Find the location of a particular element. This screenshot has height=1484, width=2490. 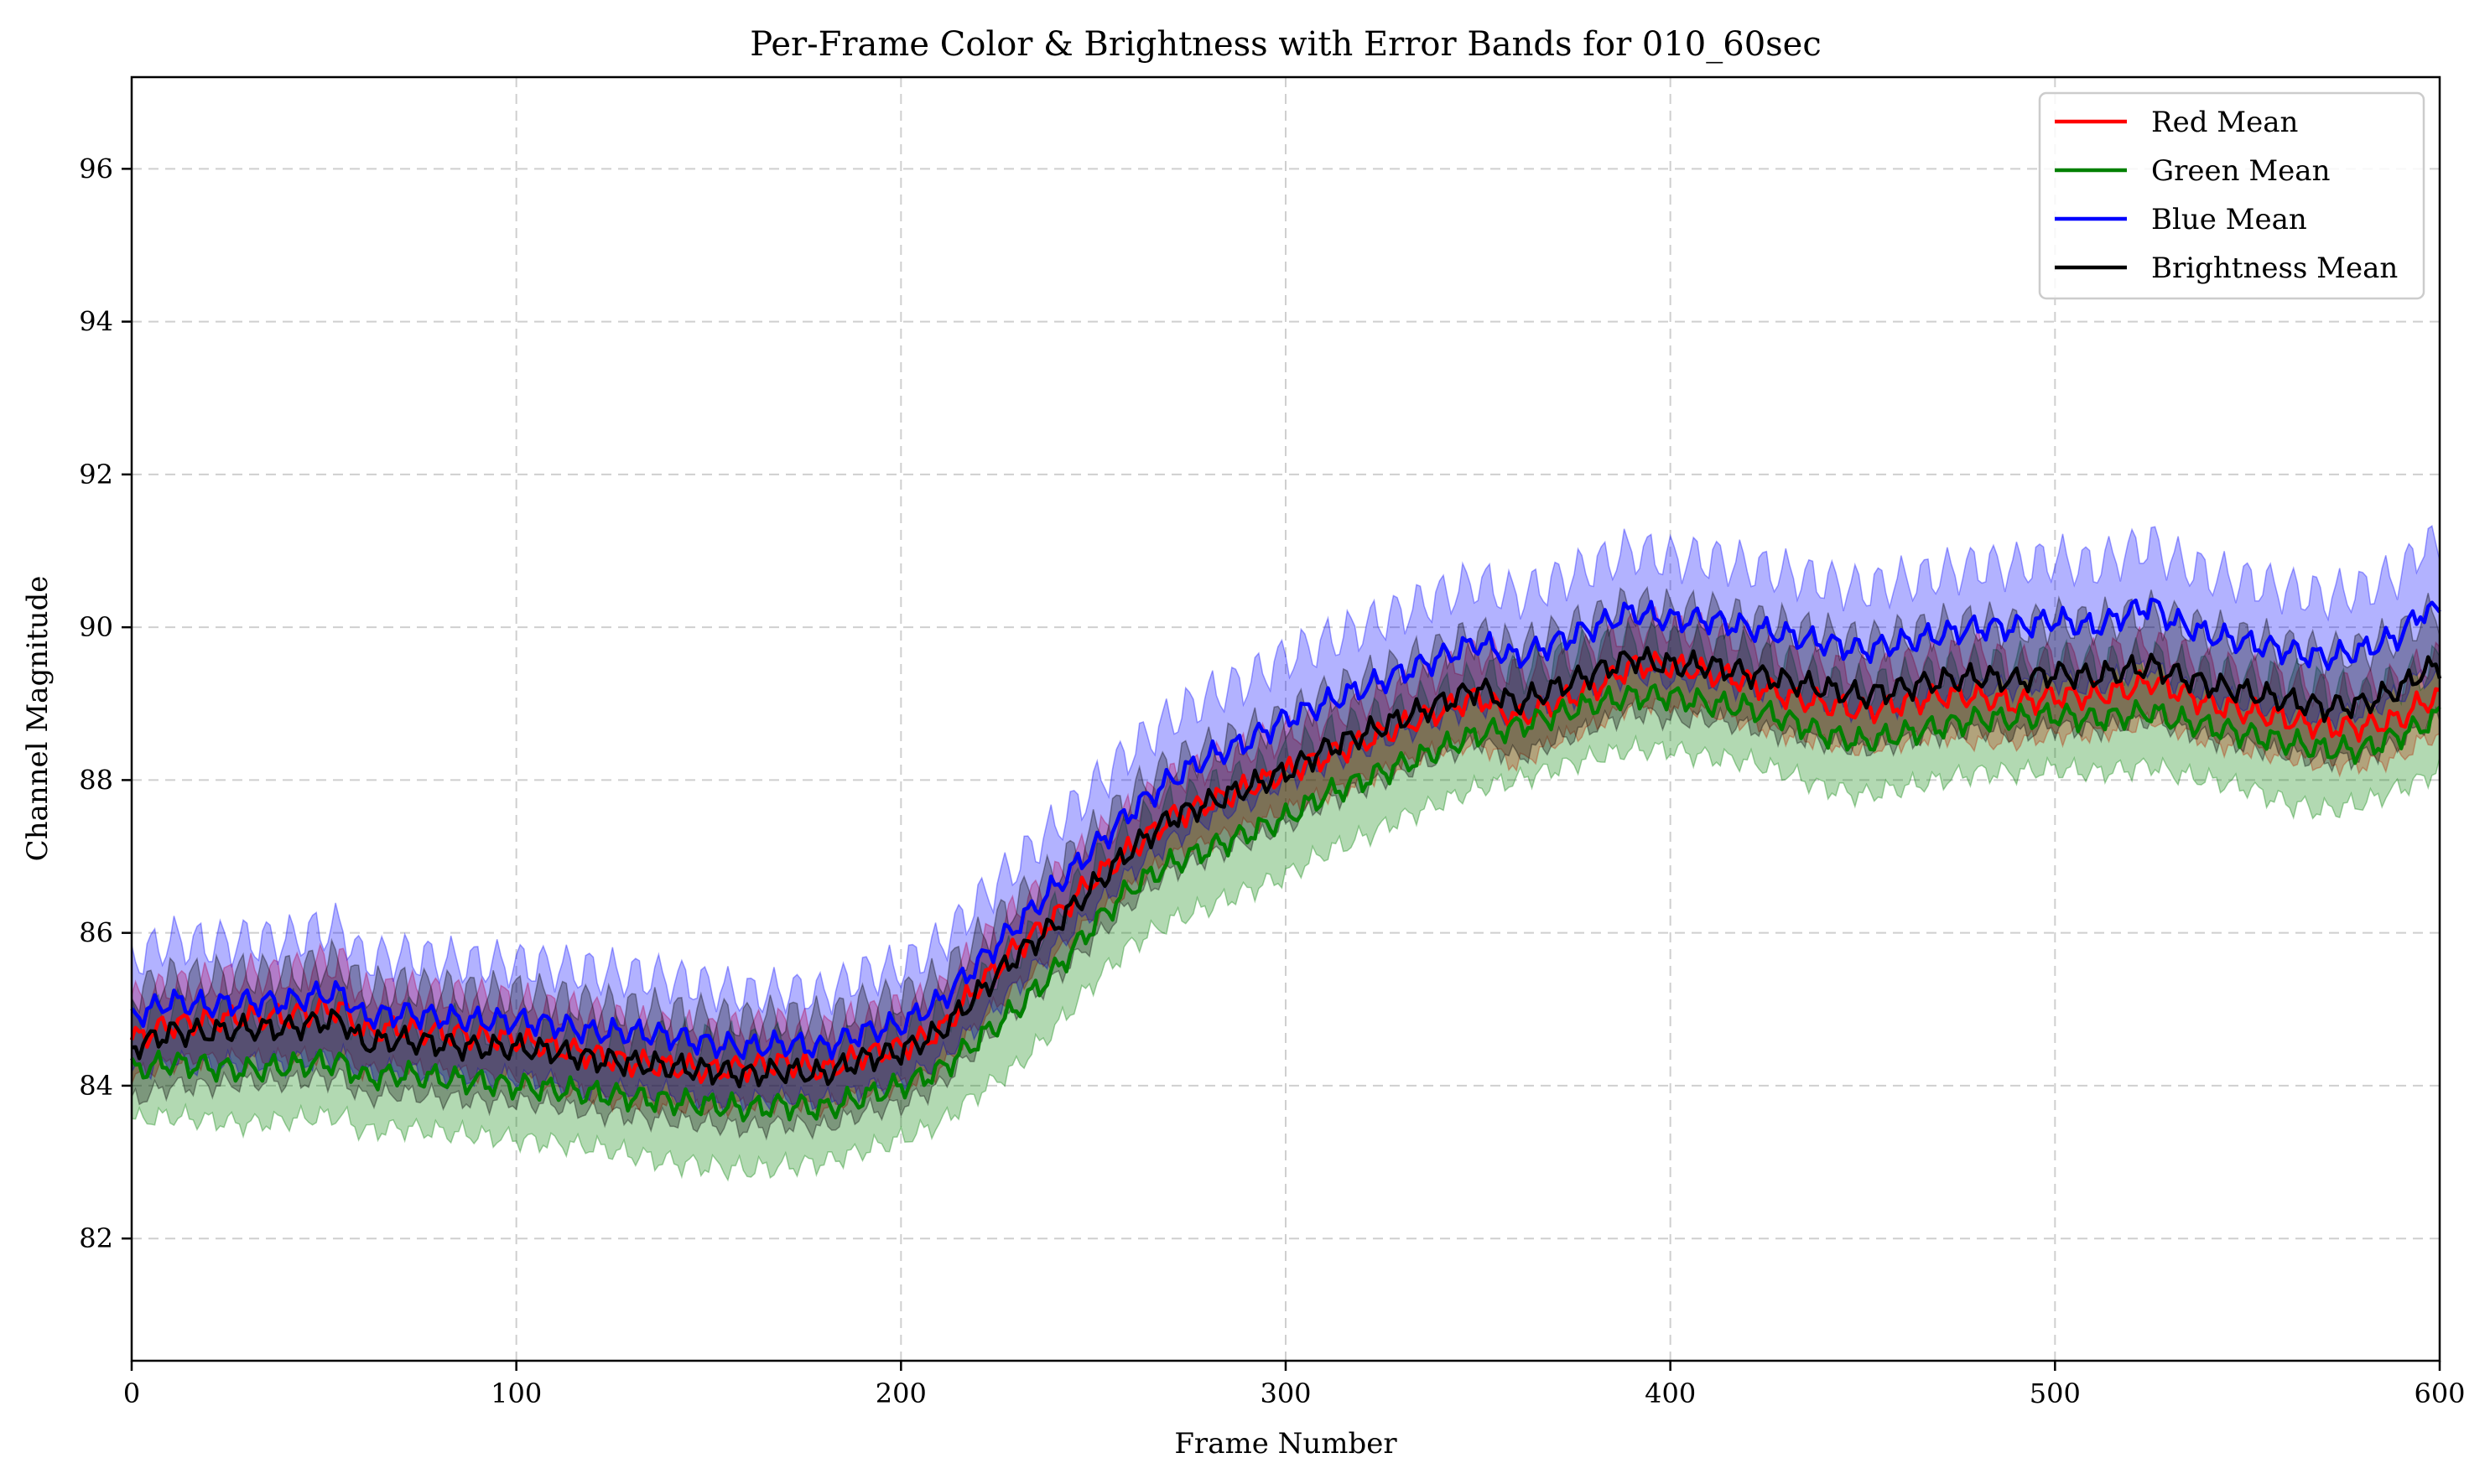

y-tick-label: 82 is located at coordinates (96, 1238).